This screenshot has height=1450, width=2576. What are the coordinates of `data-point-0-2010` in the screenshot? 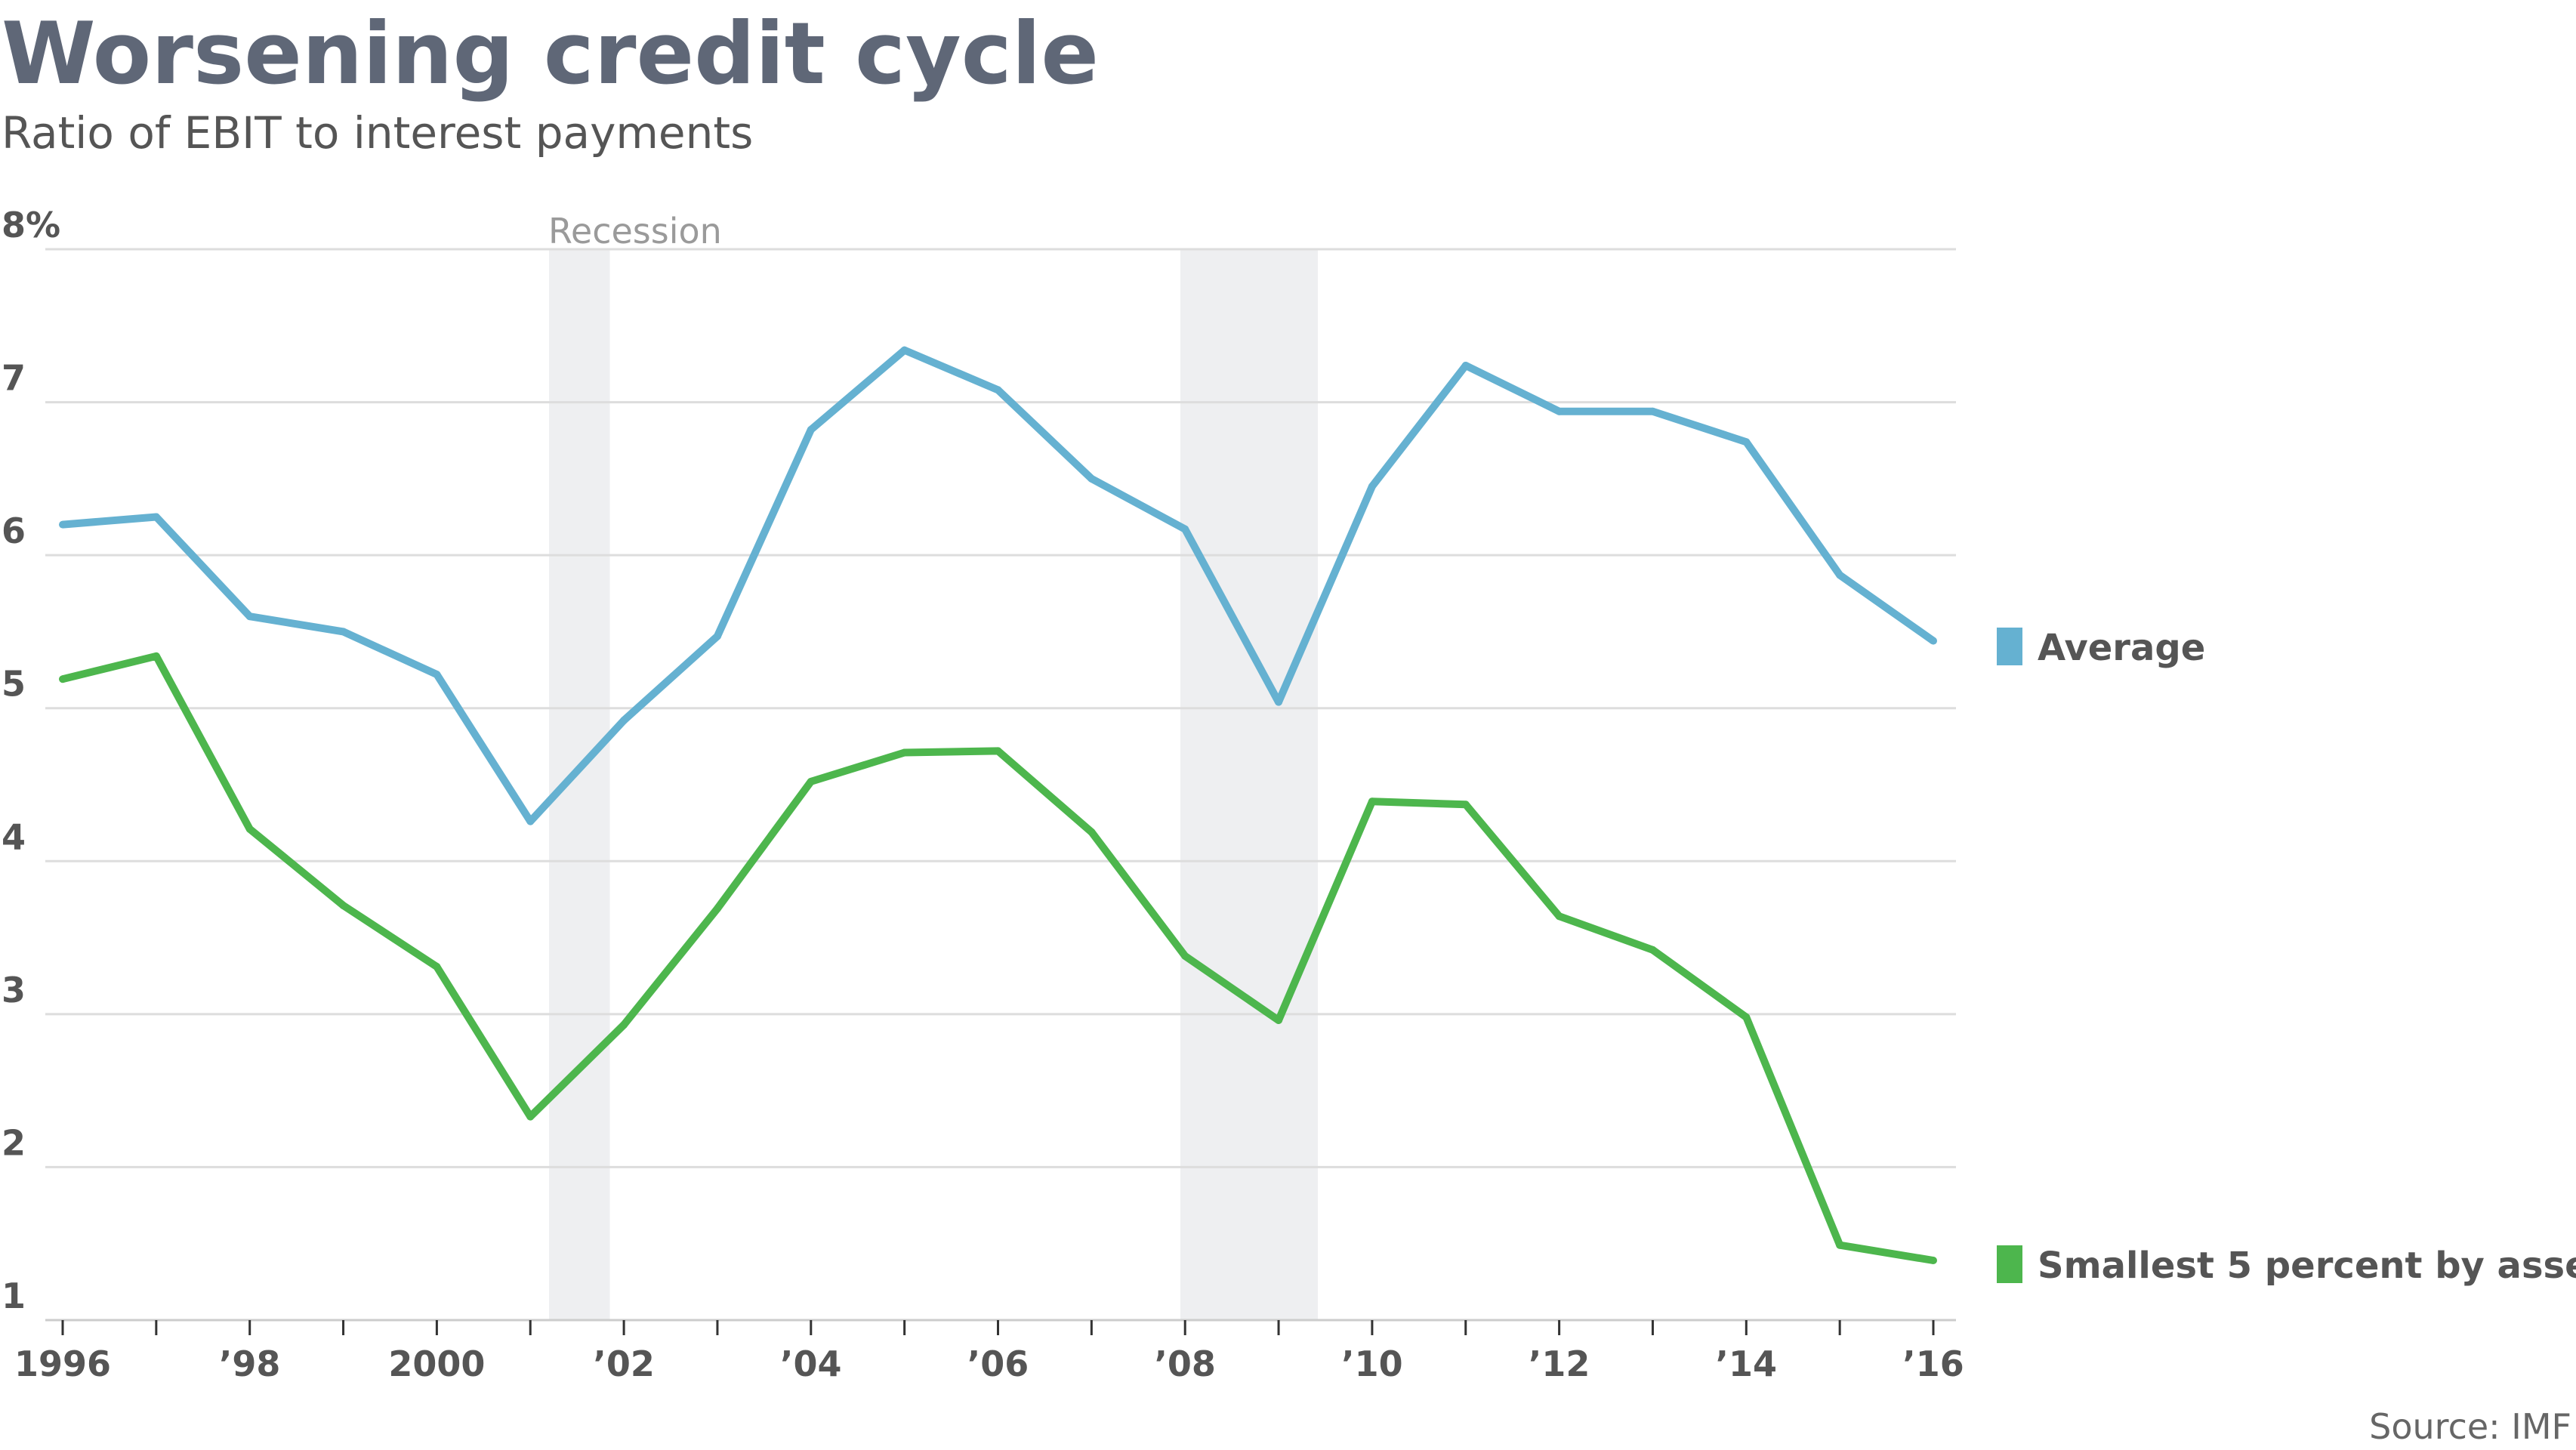 It's located at (1372, 486).